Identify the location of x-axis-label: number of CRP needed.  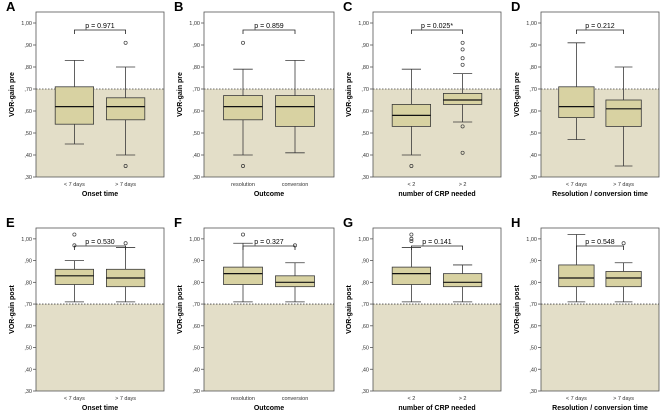
(436, 408).